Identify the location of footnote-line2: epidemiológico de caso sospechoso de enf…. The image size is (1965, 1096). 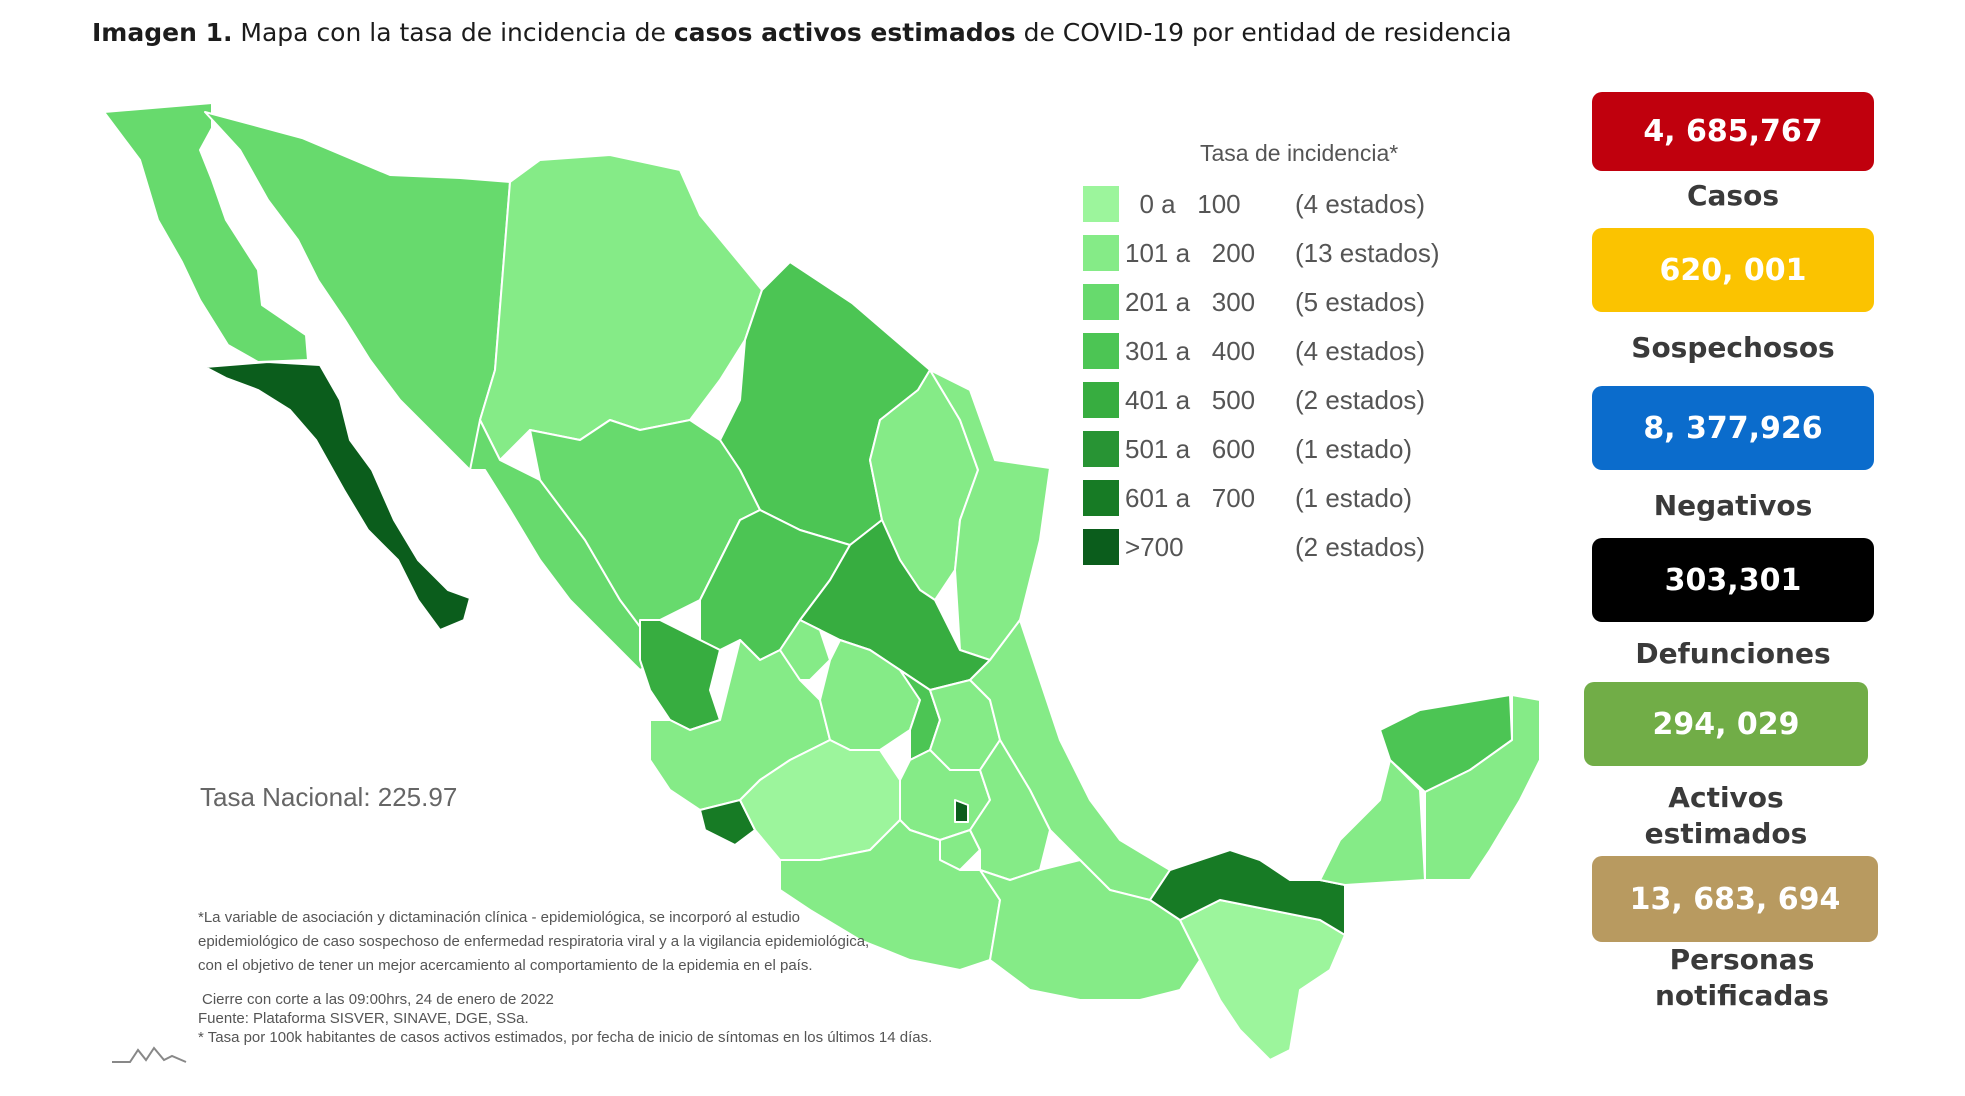
(534, 941).